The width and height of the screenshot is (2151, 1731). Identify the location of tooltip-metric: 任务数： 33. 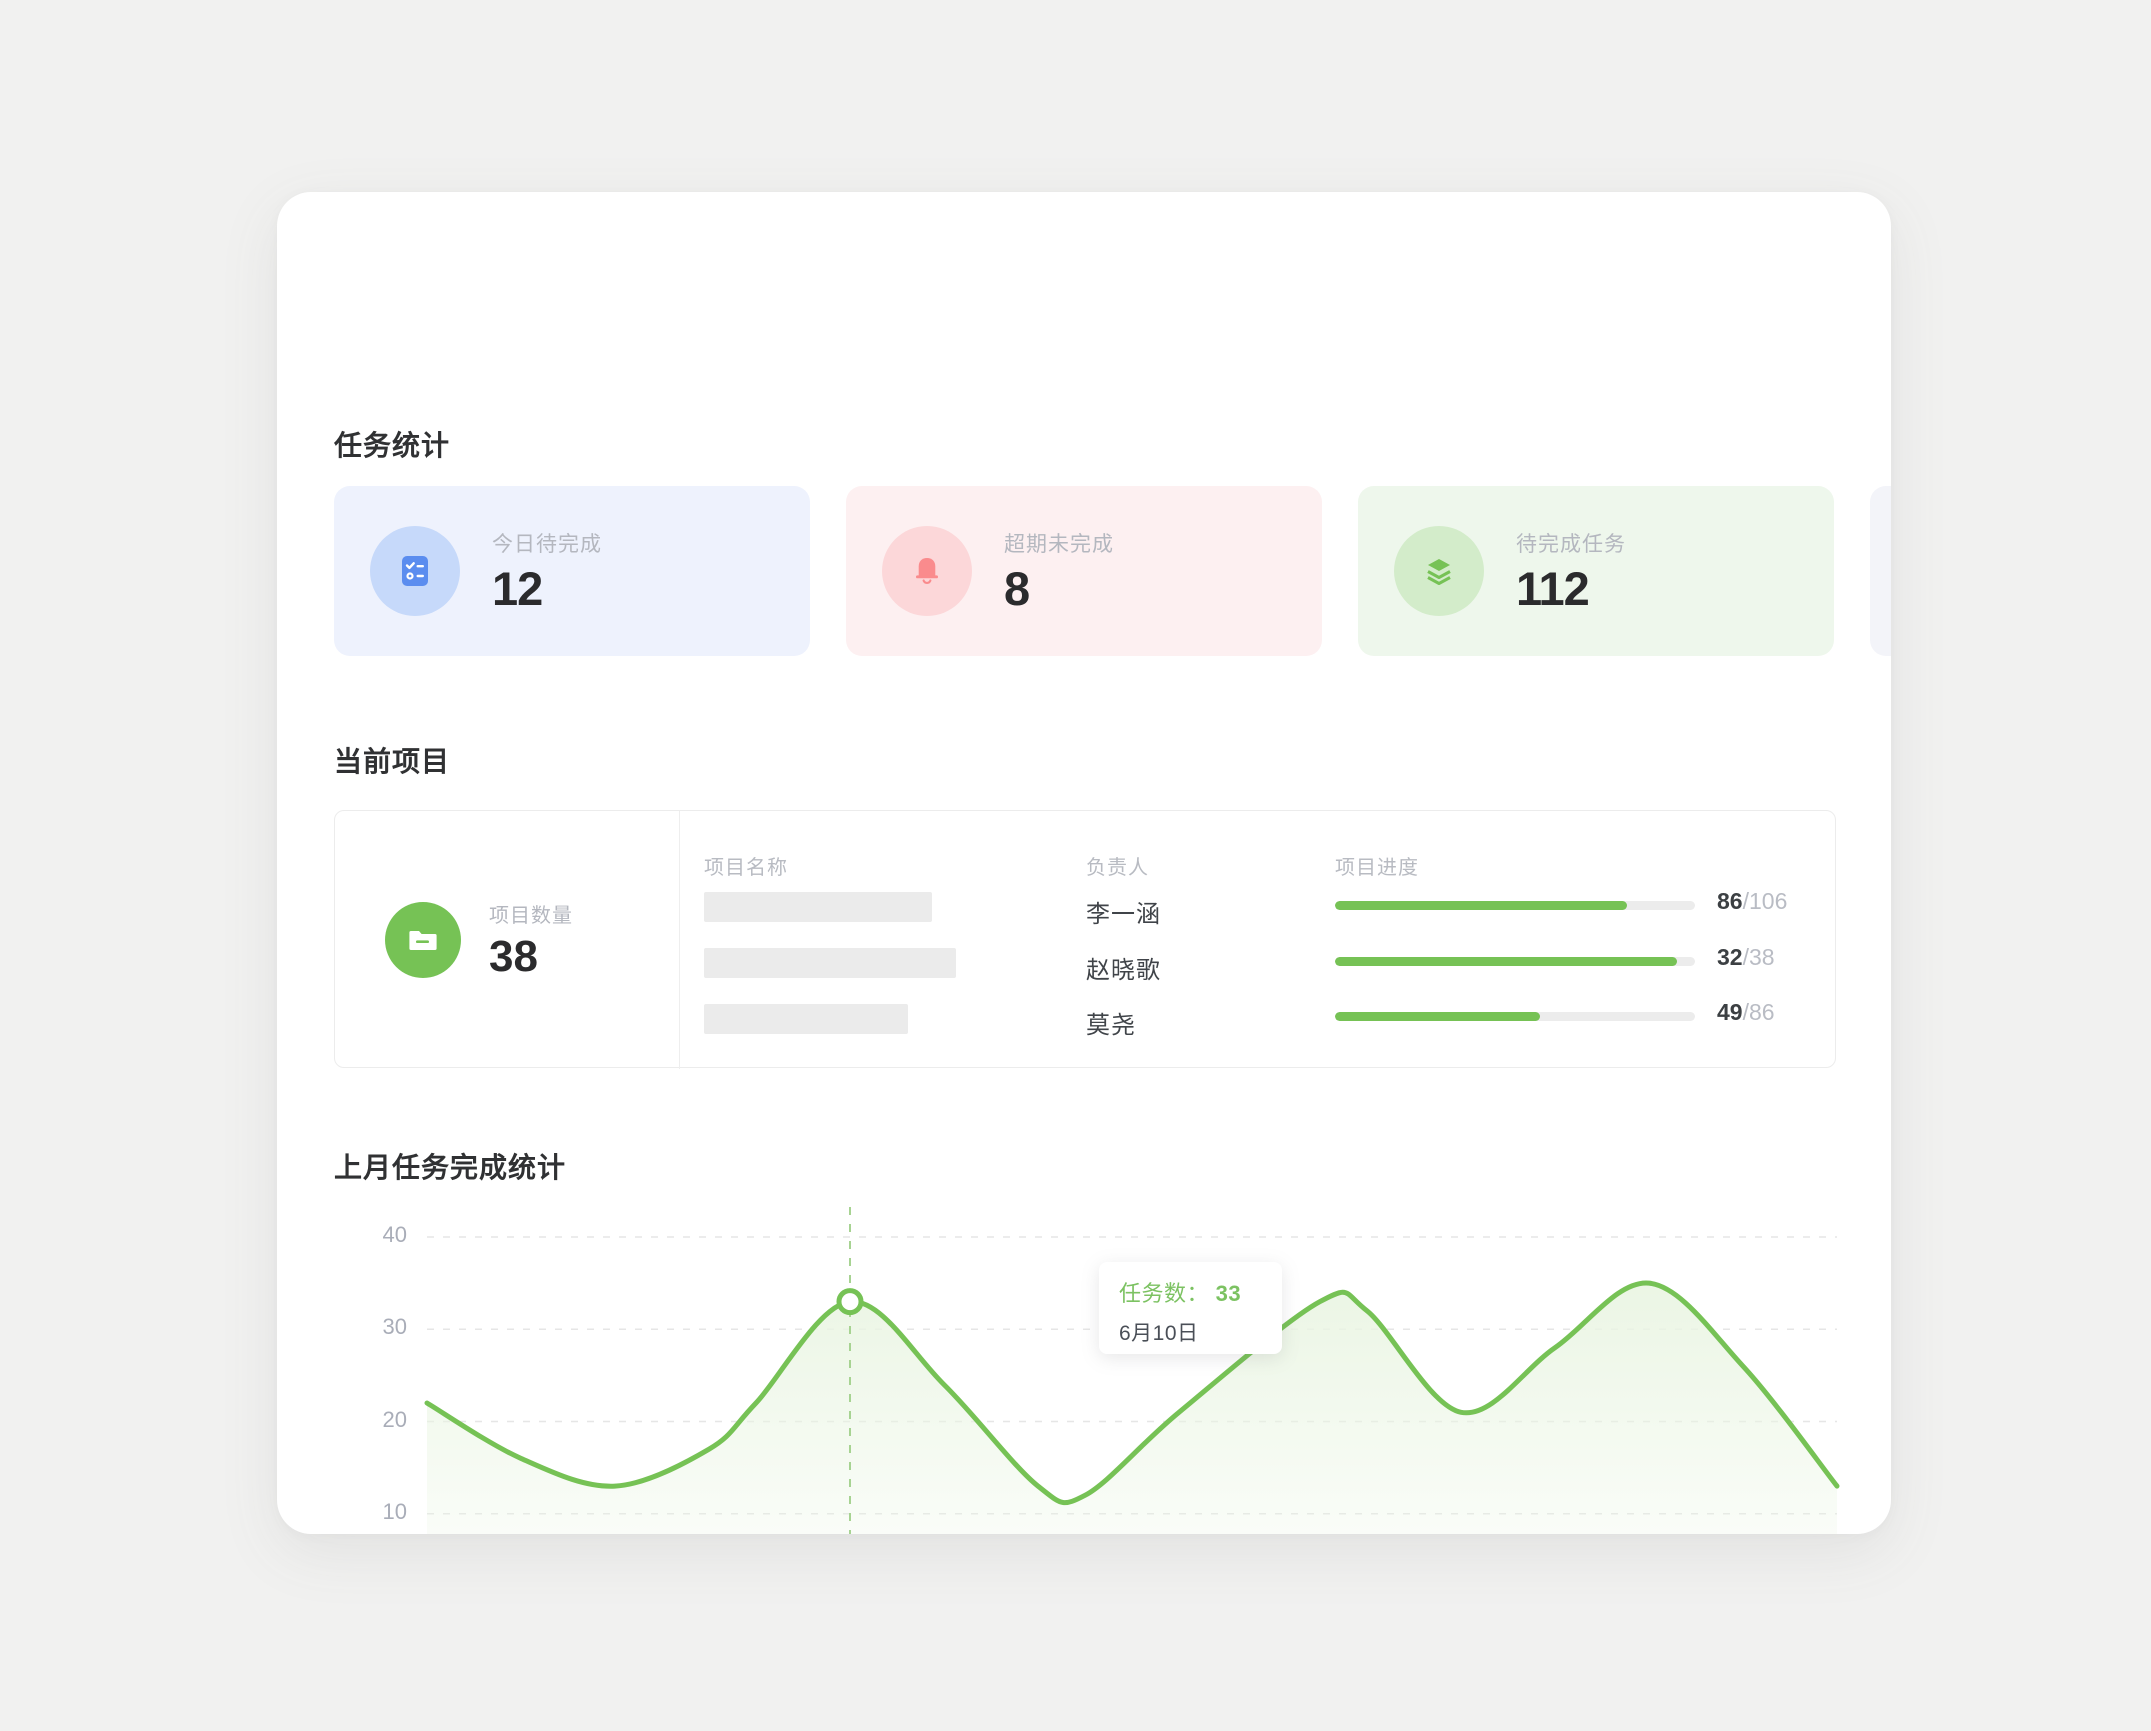
(1200, 1292).